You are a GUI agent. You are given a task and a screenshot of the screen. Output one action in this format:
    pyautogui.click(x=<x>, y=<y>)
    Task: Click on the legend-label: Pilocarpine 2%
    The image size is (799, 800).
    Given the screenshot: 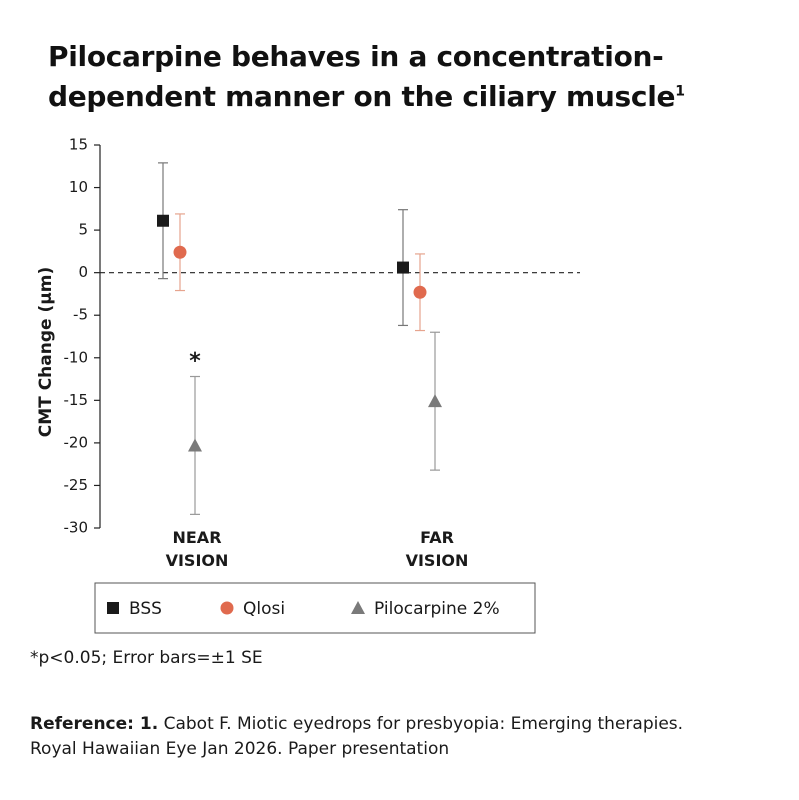 What is the action you would take?
    pyautogui.click(x=437, y=609)
    